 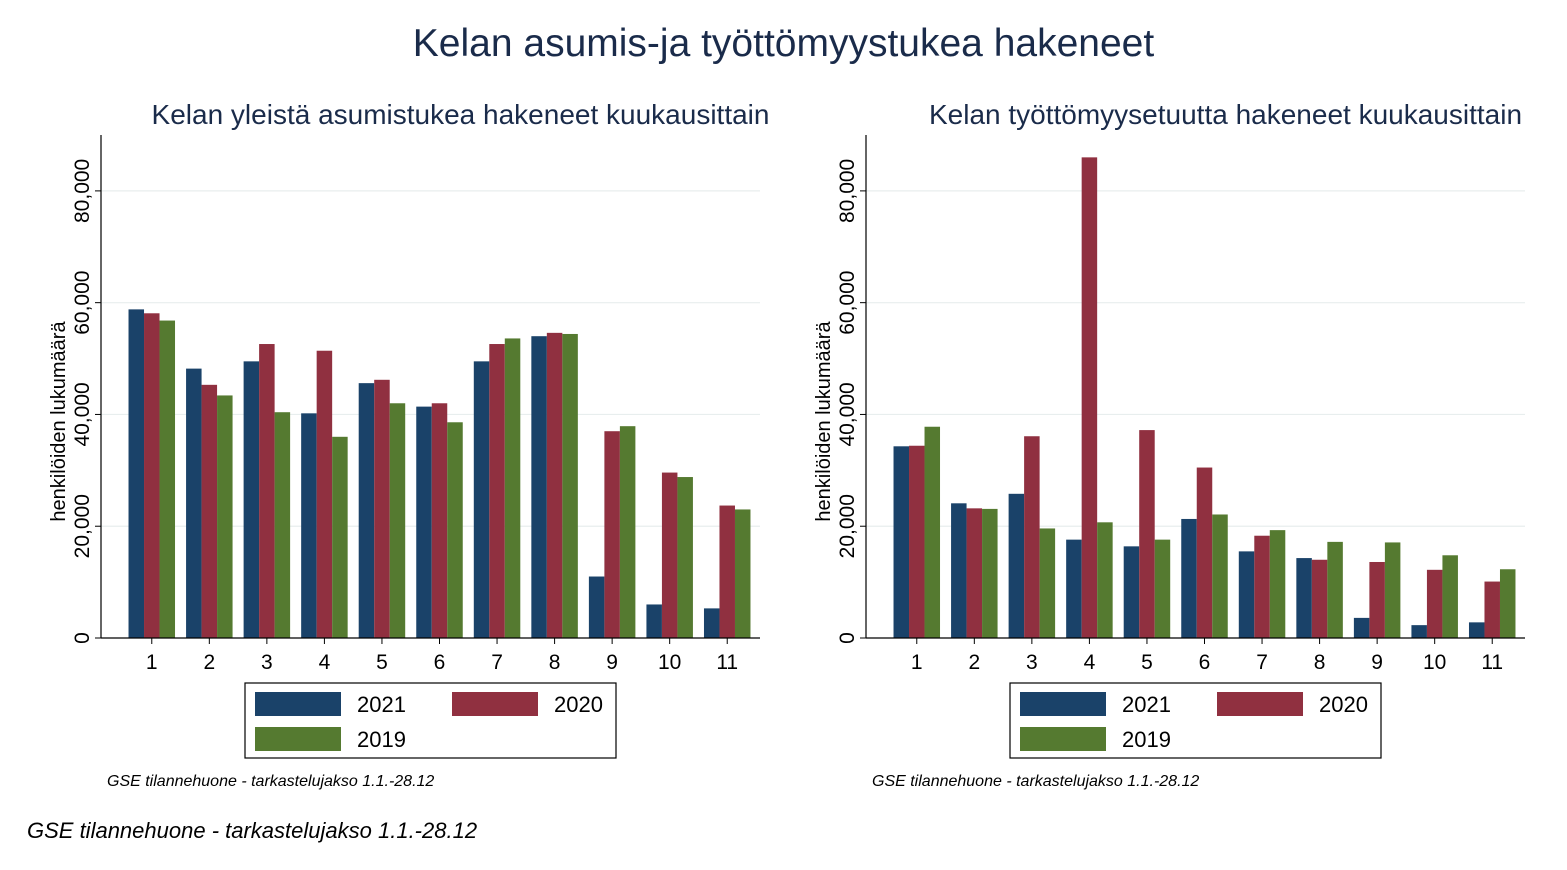 I want to click on chart0-y-tick-label: 60,000, so click(x=82, y=303).